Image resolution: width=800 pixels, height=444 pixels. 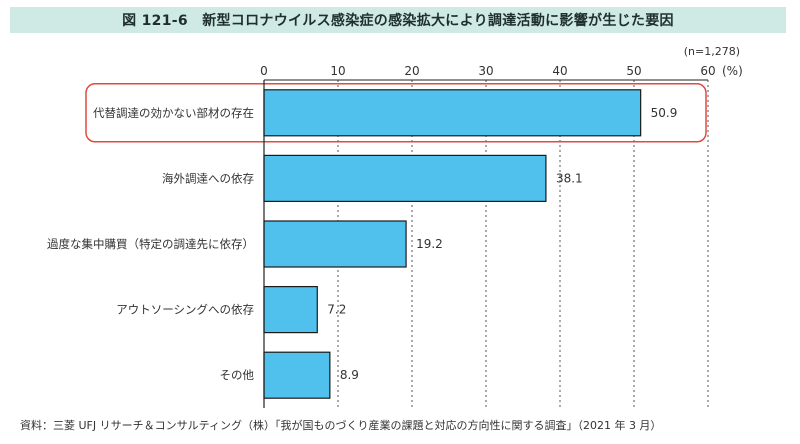 I want to click on x-tick-label: 40, so click(x=559, y=71).